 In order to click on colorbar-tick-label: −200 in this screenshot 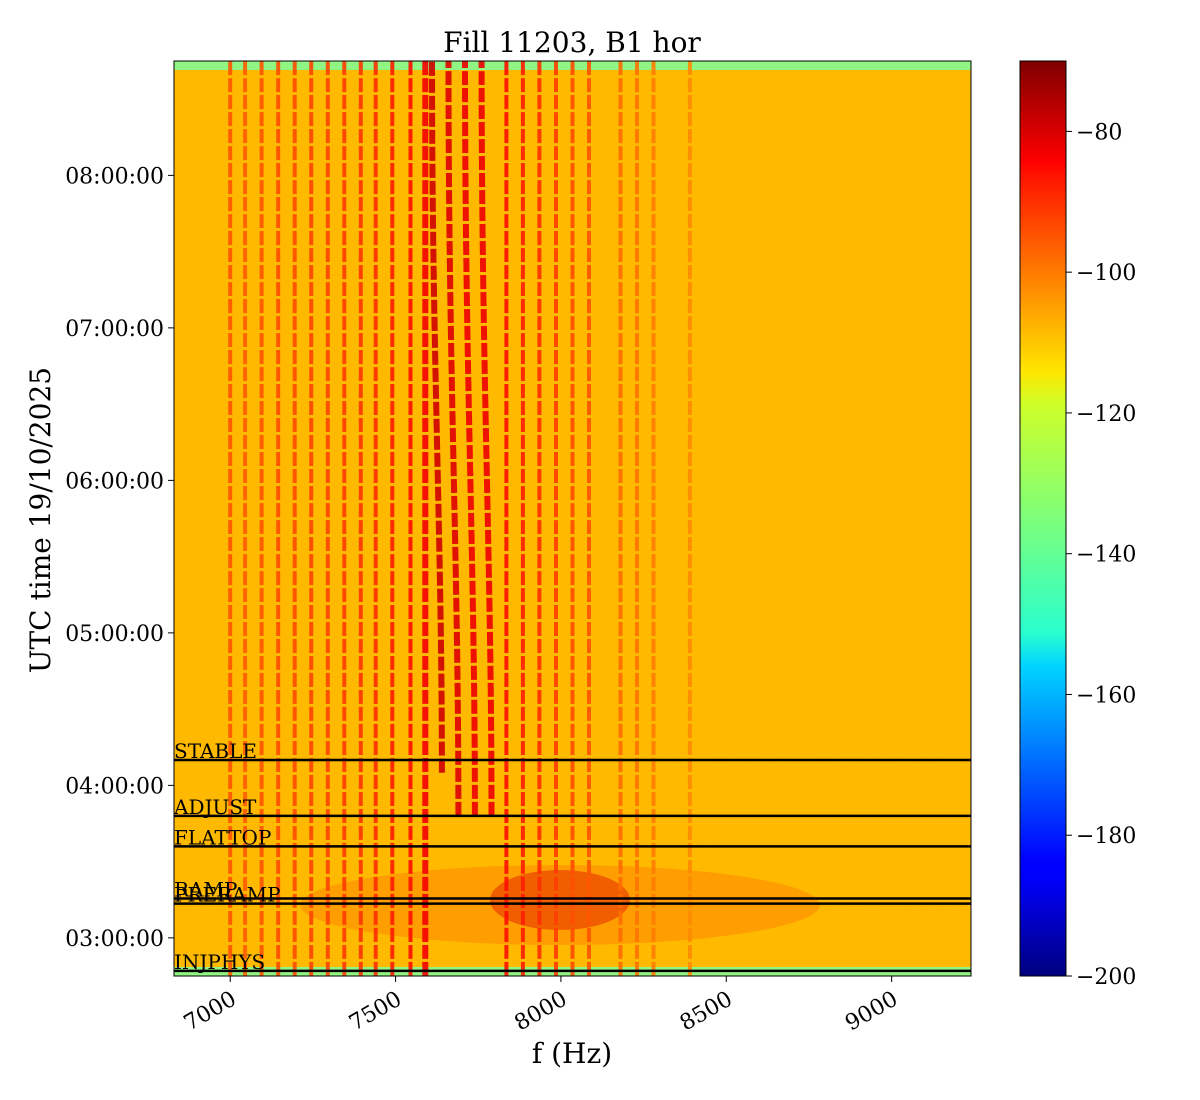, I will do `click(1106, 977)`.